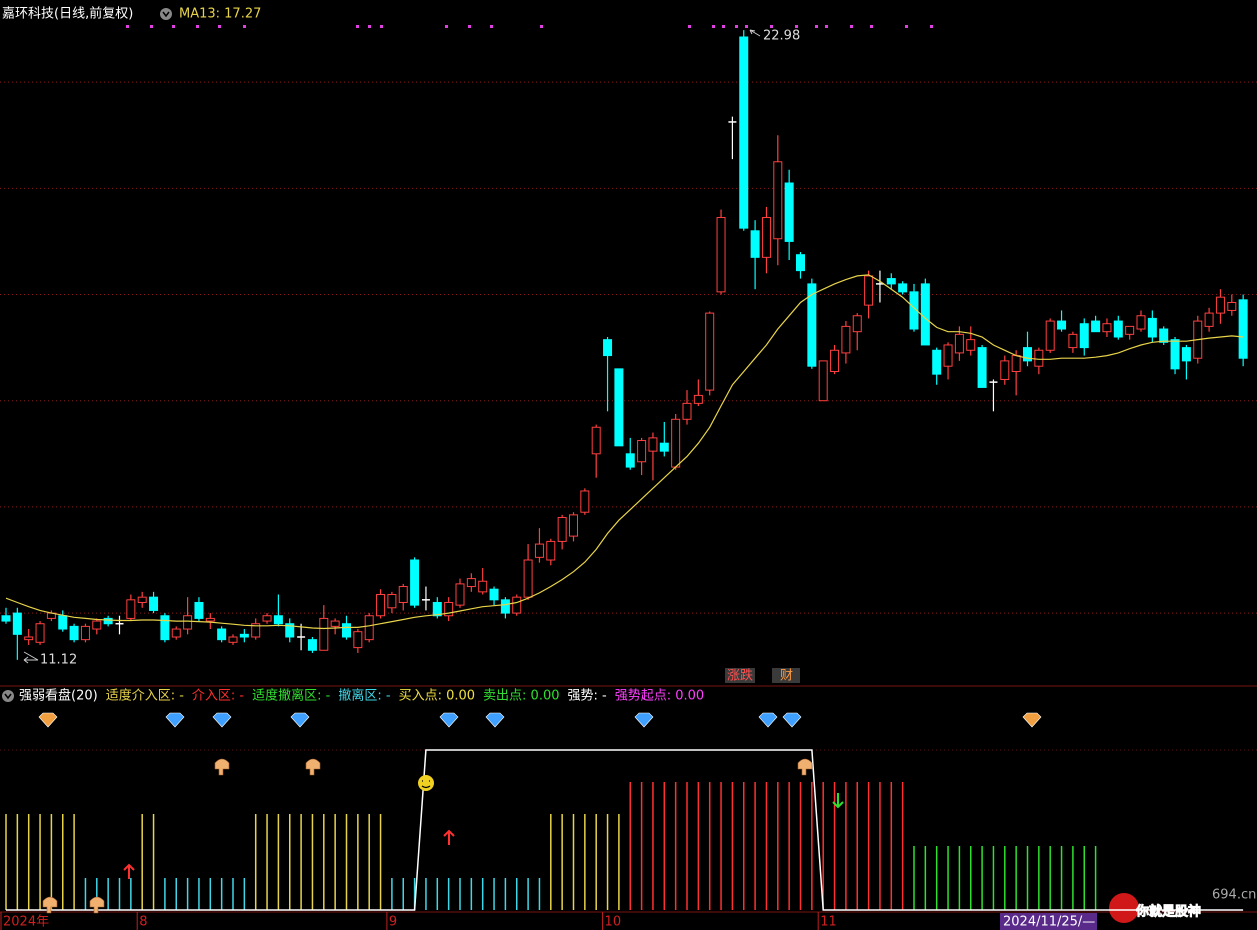  I want to click on legend-entry: 强势: -, so click(588, 696).